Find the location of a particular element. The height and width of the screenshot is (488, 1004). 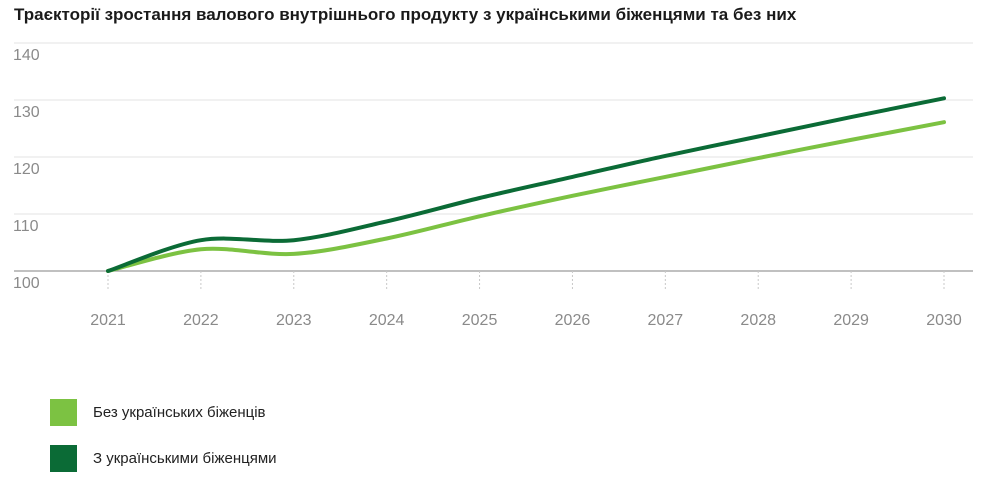

legend-swatch-without-refugees is located at coordinates (63, 412).